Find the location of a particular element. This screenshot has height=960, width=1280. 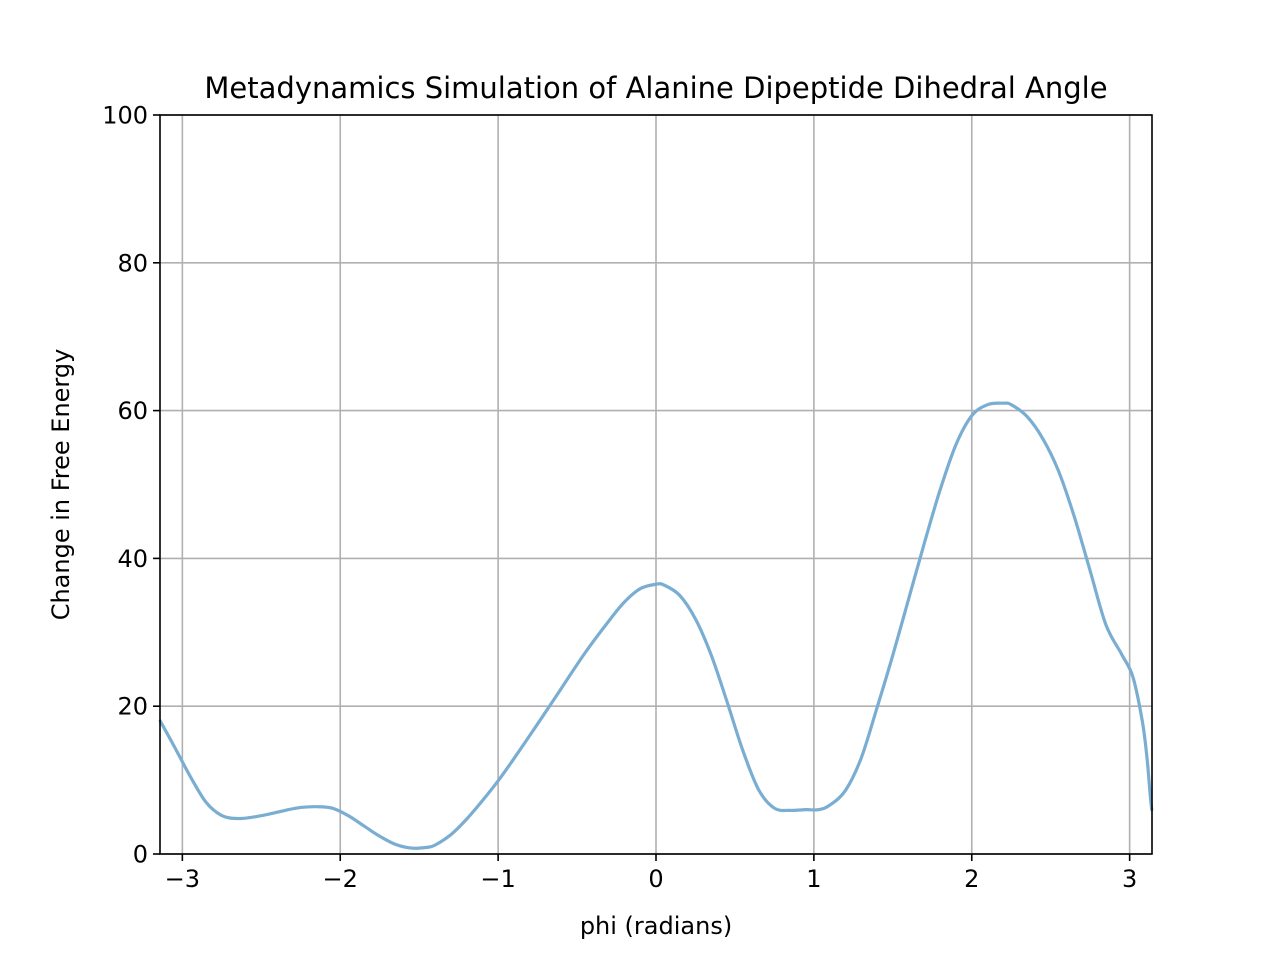

x-tick-label: −1 is located at coordinates (497, 879).